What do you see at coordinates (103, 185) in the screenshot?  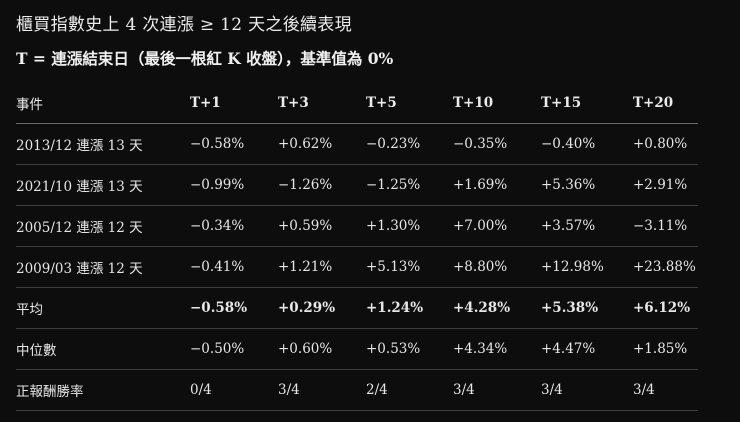 I see `event-cell: 2021/10 連漲 13 天` at bounding box center [103, 185].